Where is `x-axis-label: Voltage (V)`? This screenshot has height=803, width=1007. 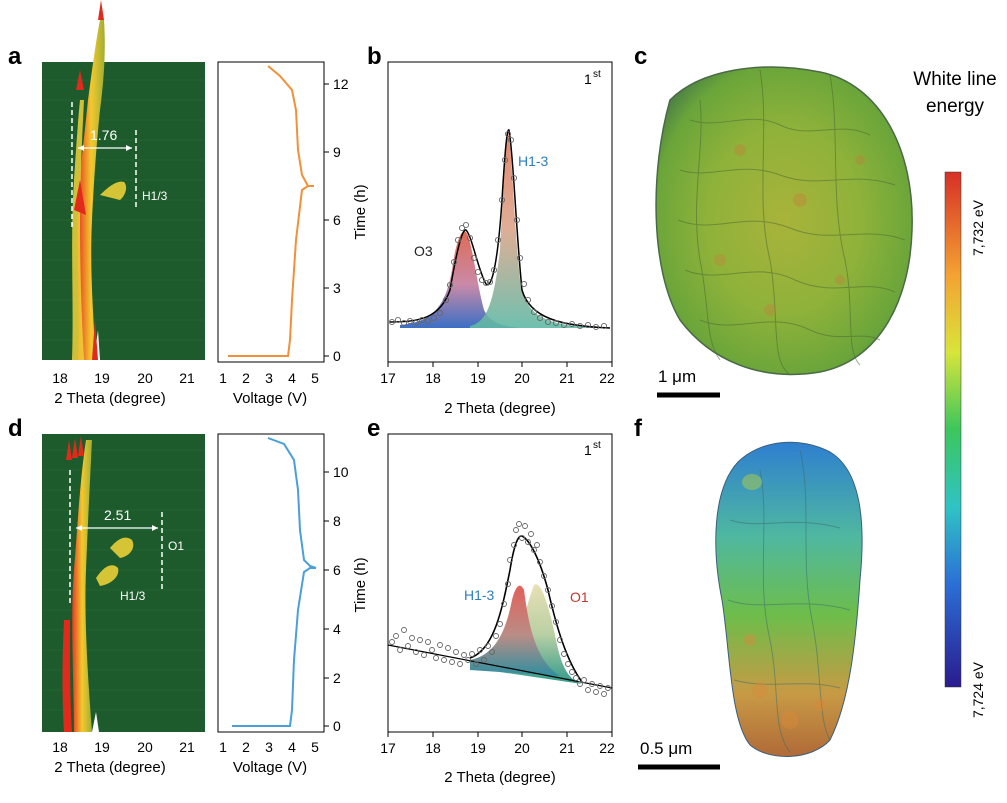
x-axis-label: Voltage (V) is located at coordinates (270, 398).